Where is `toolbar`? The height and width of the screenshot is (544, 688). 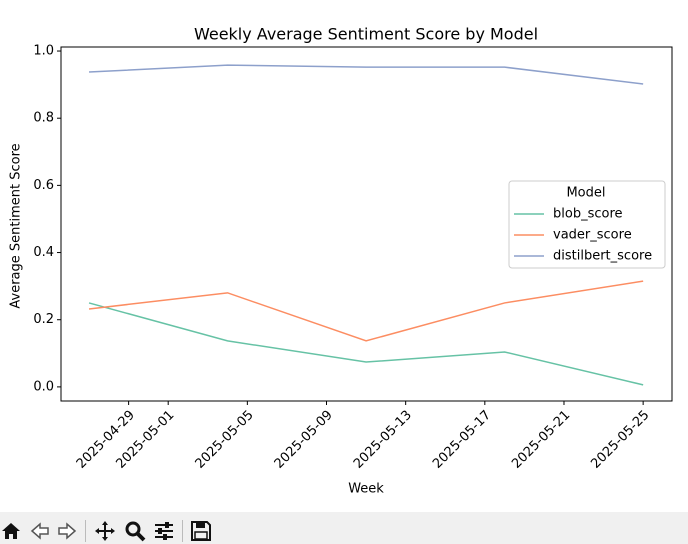
toolbar is located at coordinates (344, 528).